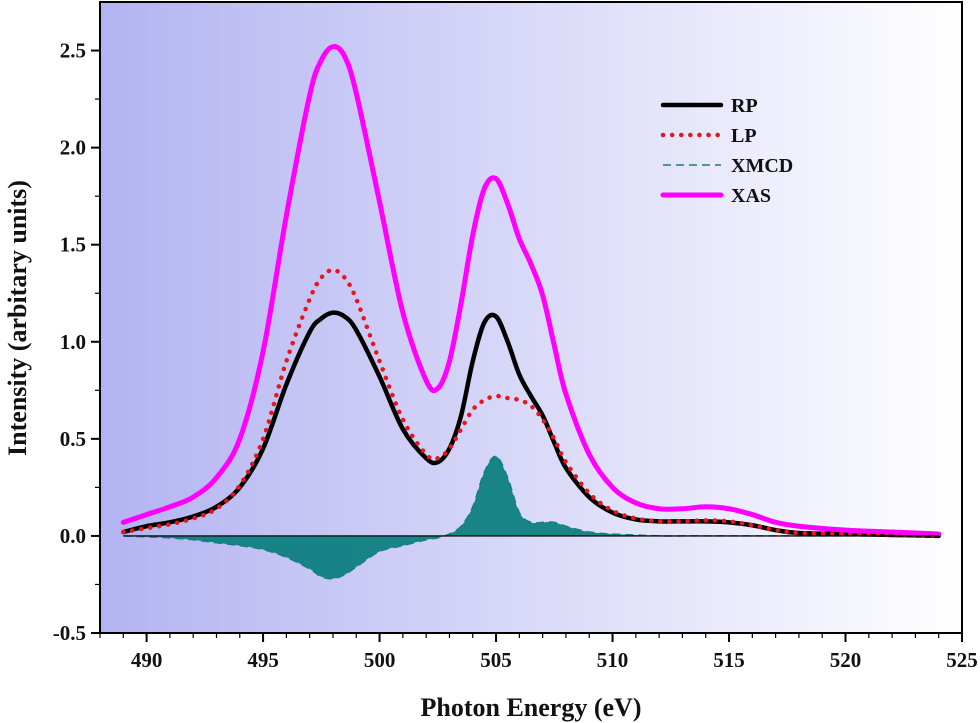  What do you see at coordinates (17, 318) in the screenshot?
I see `y-axis-title: Intensity (arbitary units)` at bounding box center [17, 318].